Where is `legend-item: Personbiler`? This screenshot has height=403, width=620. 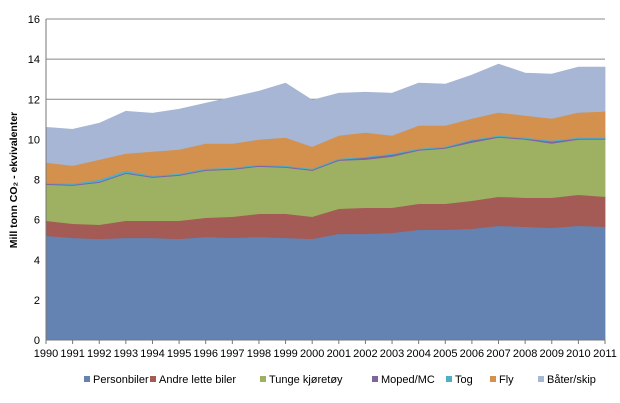 legend-item: Personbiler is located at coordinates (116, 380).